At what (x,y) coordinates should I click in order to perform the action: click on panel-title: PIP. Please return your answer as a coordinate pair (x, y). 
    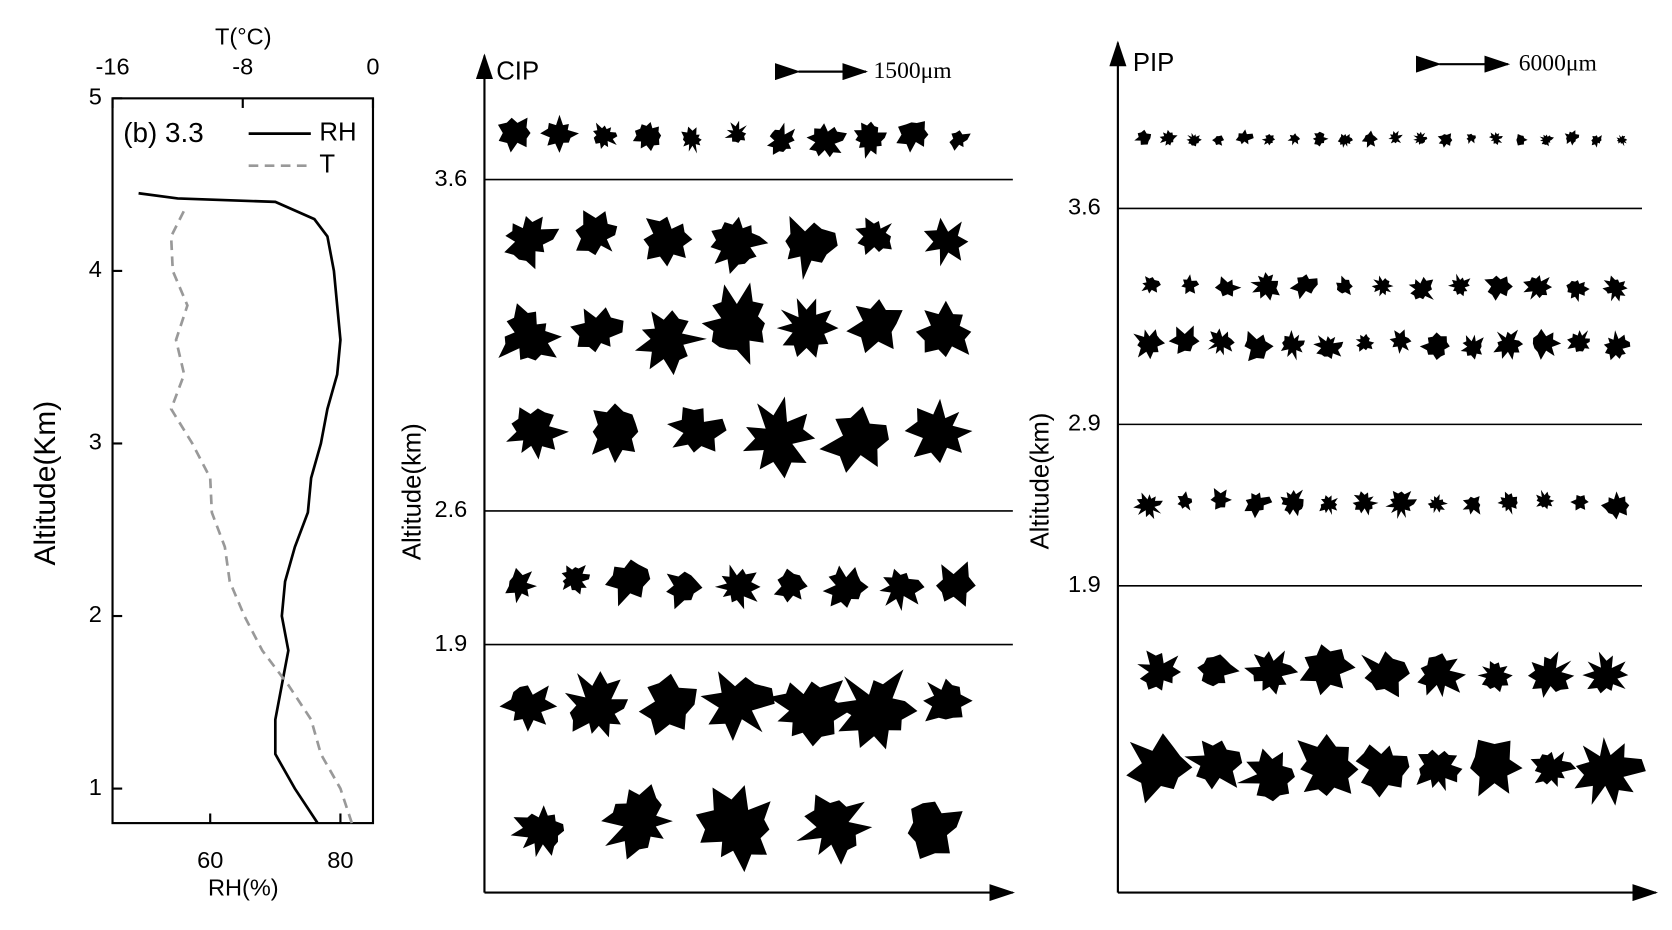
    Looking at the image, I should click on (1153, 63).